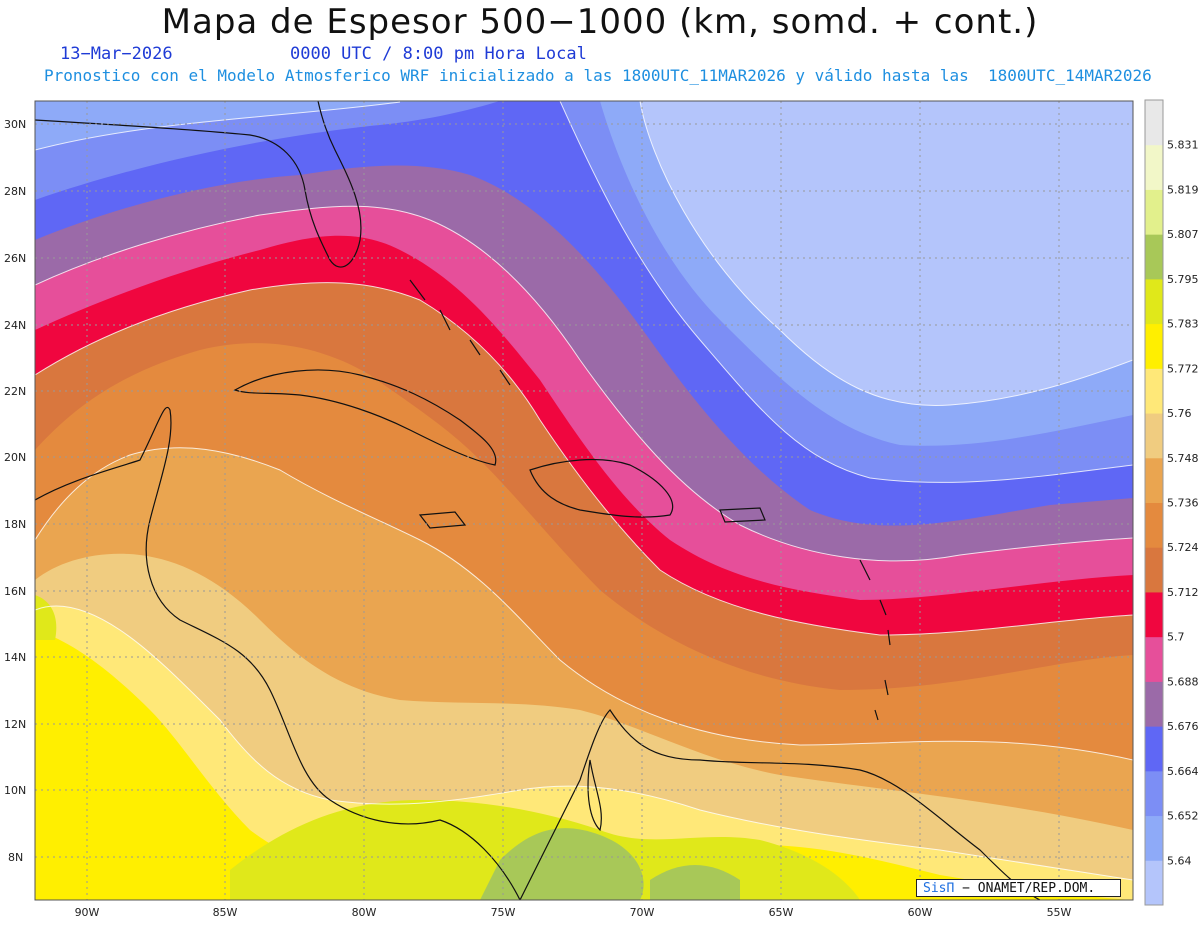 This screenshot has width=1200, height=927. I want to click on legend-frame, so click(1154, 502).